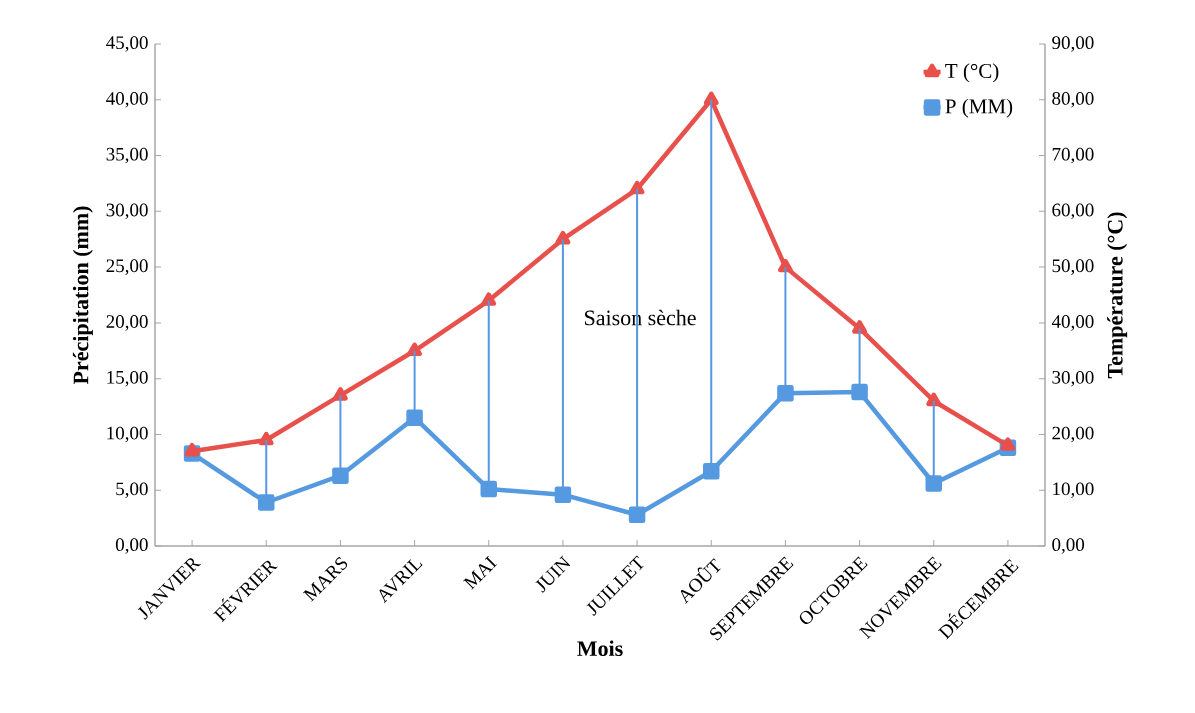  Describe the element at coordinates (1073, 490) in the screenshot. I see `y2-tick-label: 10,00` at that location.